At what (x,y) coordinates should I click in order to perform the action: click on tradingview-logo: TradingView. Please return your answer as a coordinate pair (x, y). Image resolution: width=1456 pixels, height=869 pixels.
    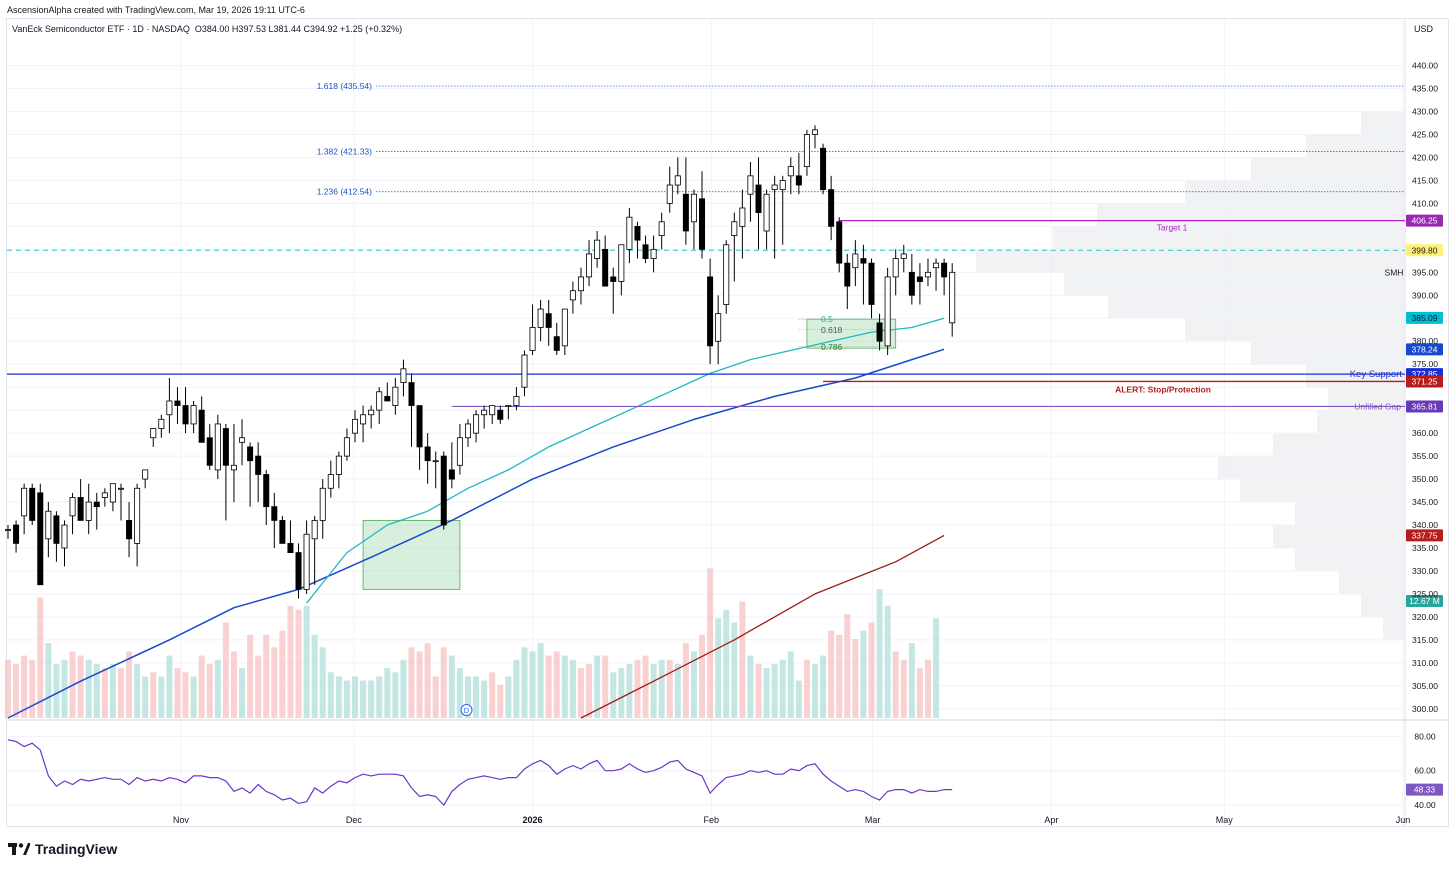
    Looking at the image, I should click on (62, 849).